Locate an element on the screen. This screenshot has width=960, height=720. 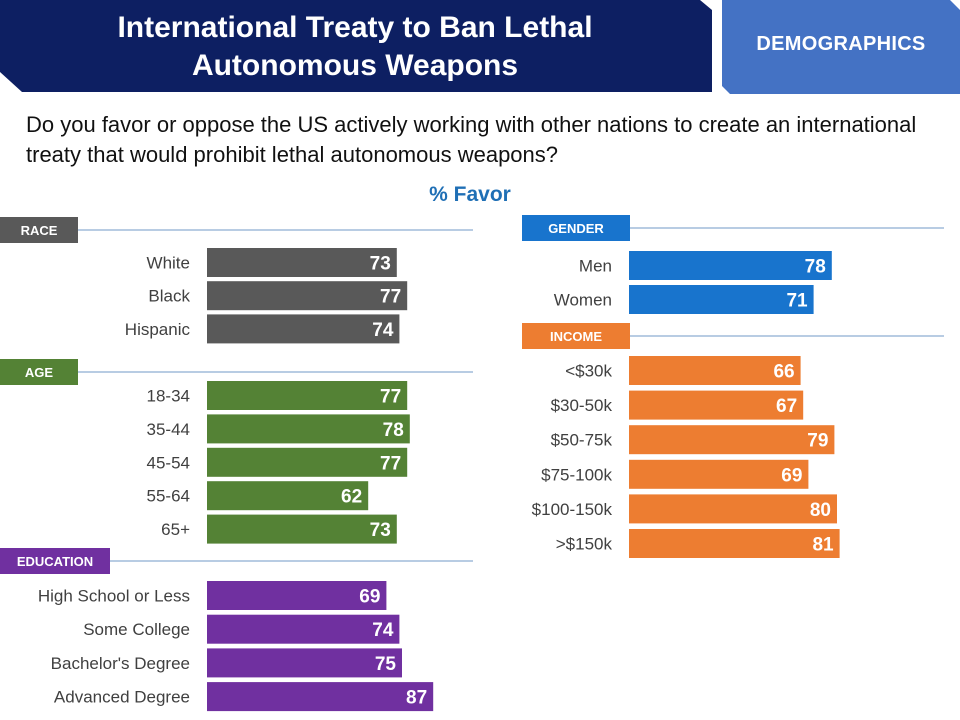
bar-education-advanced-degree is located at coordinates (320, 697).